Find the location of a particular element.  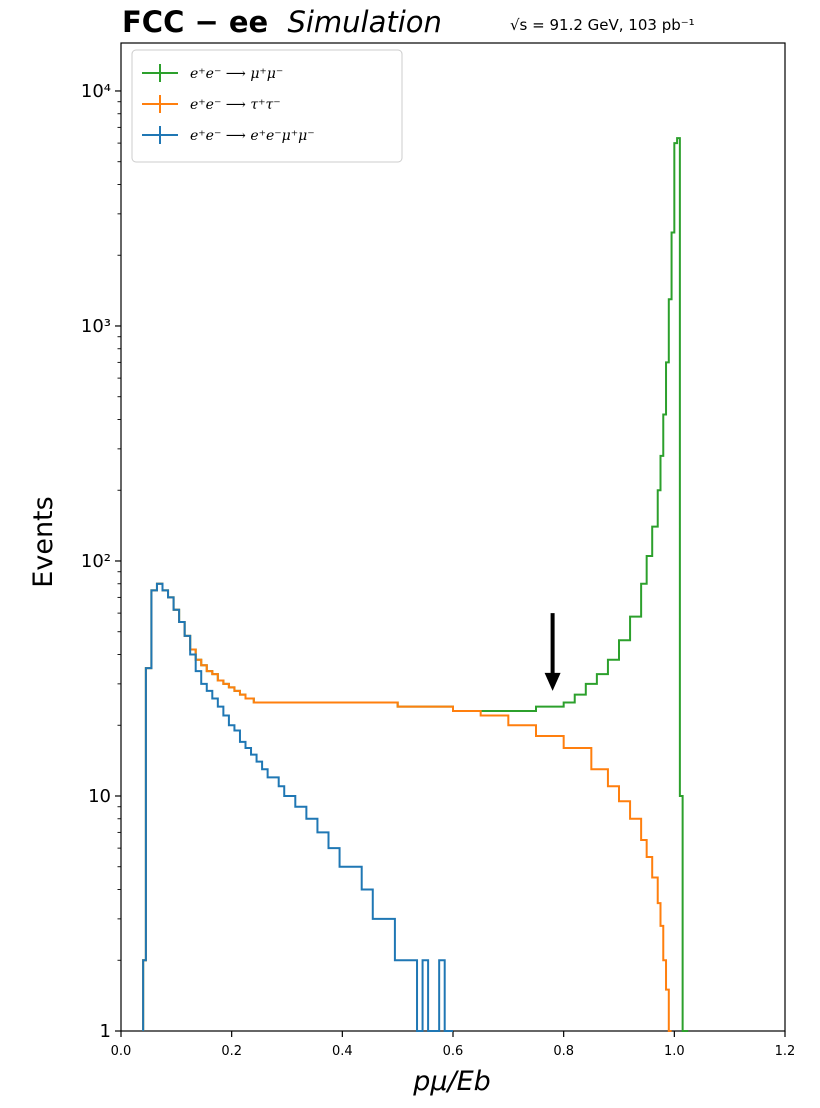

arrow-annotation is located at coordinates (552, 652).